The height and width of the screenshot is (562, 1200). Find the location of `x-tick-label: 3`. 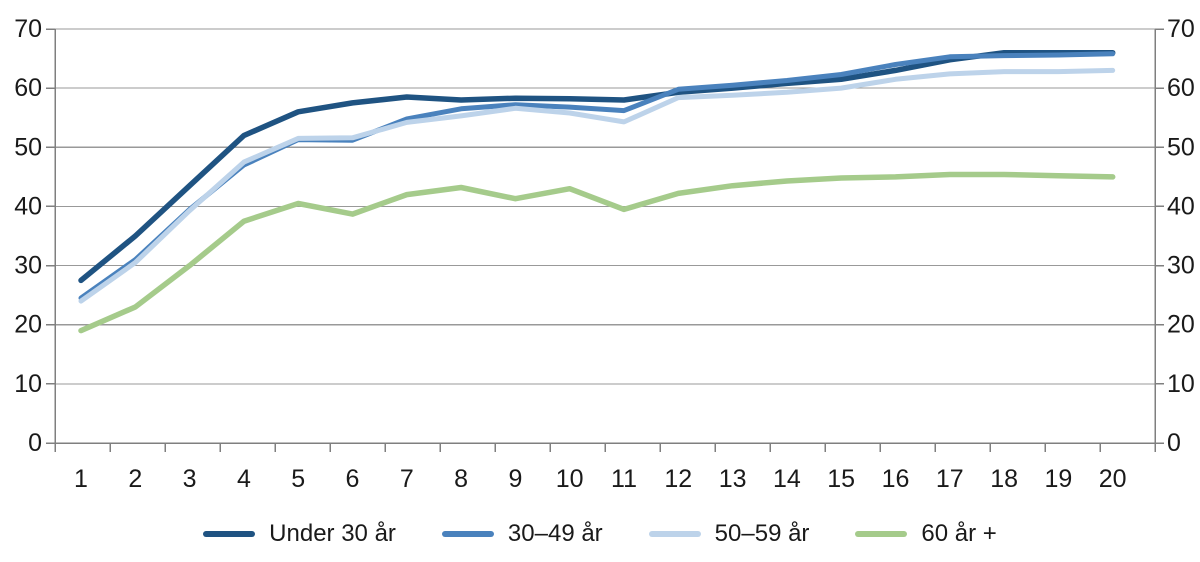

x-tick-label: 3 is located at coordinates (190, 479).